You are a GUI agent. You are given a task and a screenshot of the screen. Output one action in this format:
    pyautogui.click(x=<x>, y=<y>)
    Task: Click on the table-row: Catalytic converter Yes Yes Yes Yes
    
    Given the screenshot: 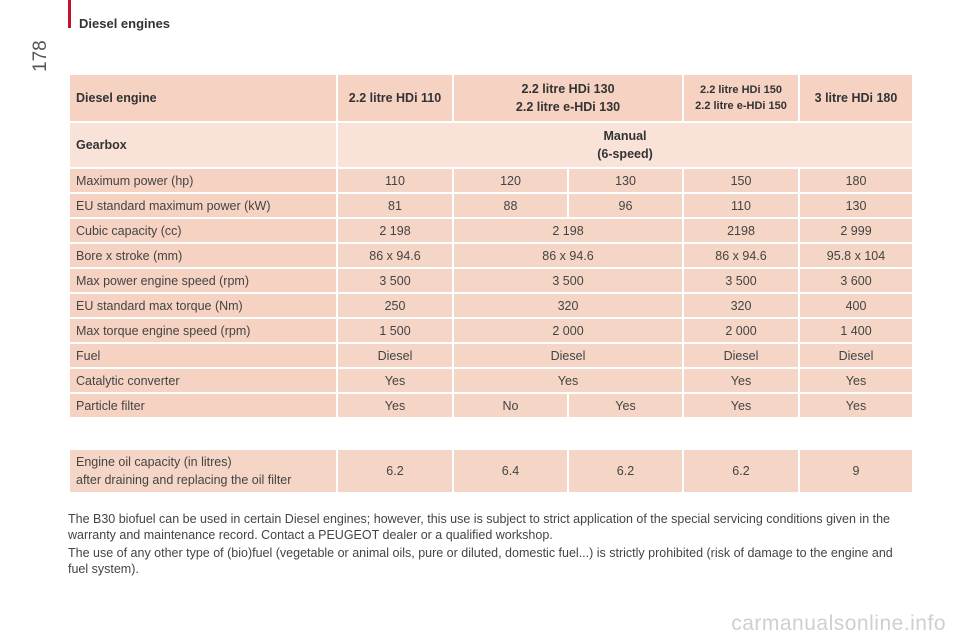 What is the action you would take?
    pyautogui.click(x=491, y=380)
    